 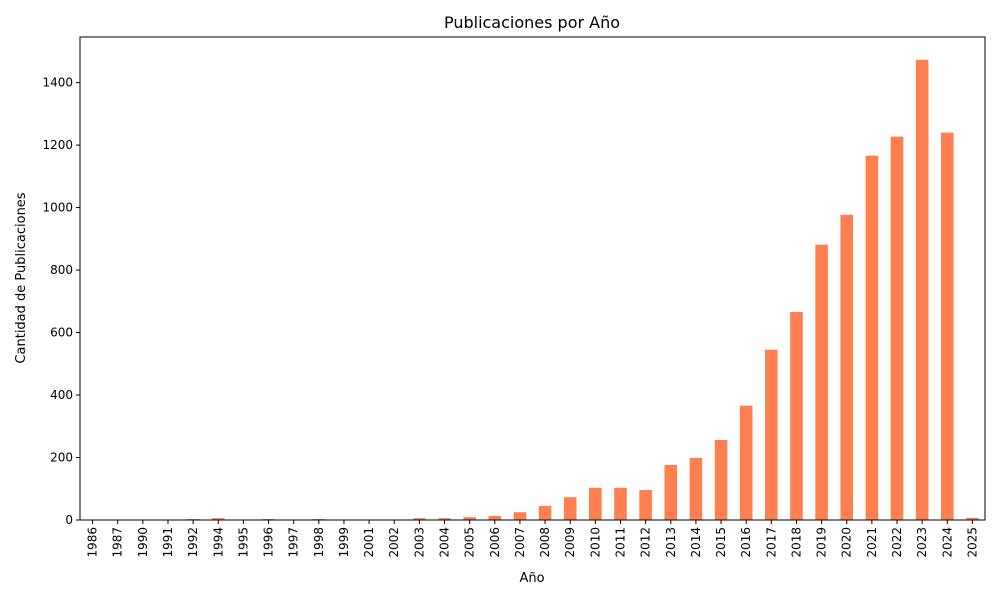 I want to click on x-tick-label-1997: 1997, so click(x=294, y=542).